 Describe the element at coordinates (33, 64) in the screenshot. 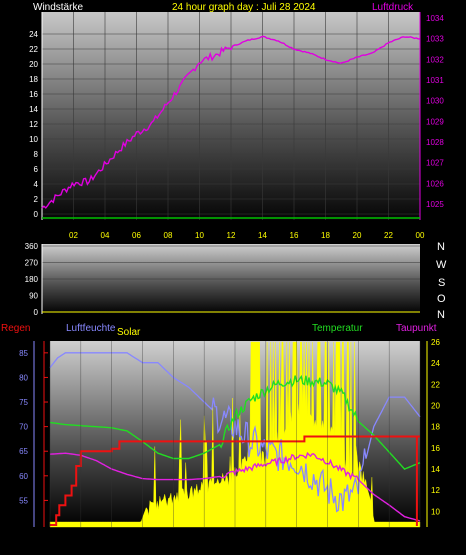

I see `windstaerke-tick-label: 20` at that location.